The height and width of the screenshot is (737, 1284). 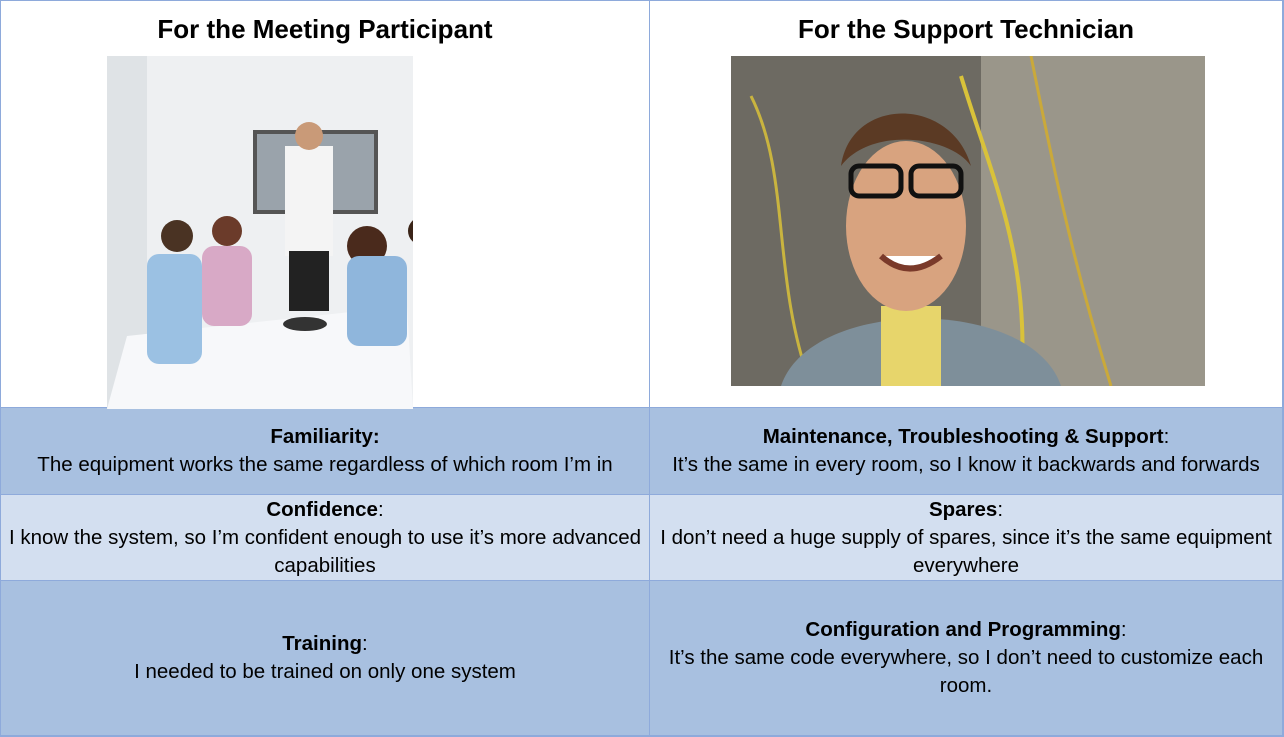 What do you see at coordinates (260, 232) in the screenshot?
I see `meeting-photo` at bounding box center [260, 232].